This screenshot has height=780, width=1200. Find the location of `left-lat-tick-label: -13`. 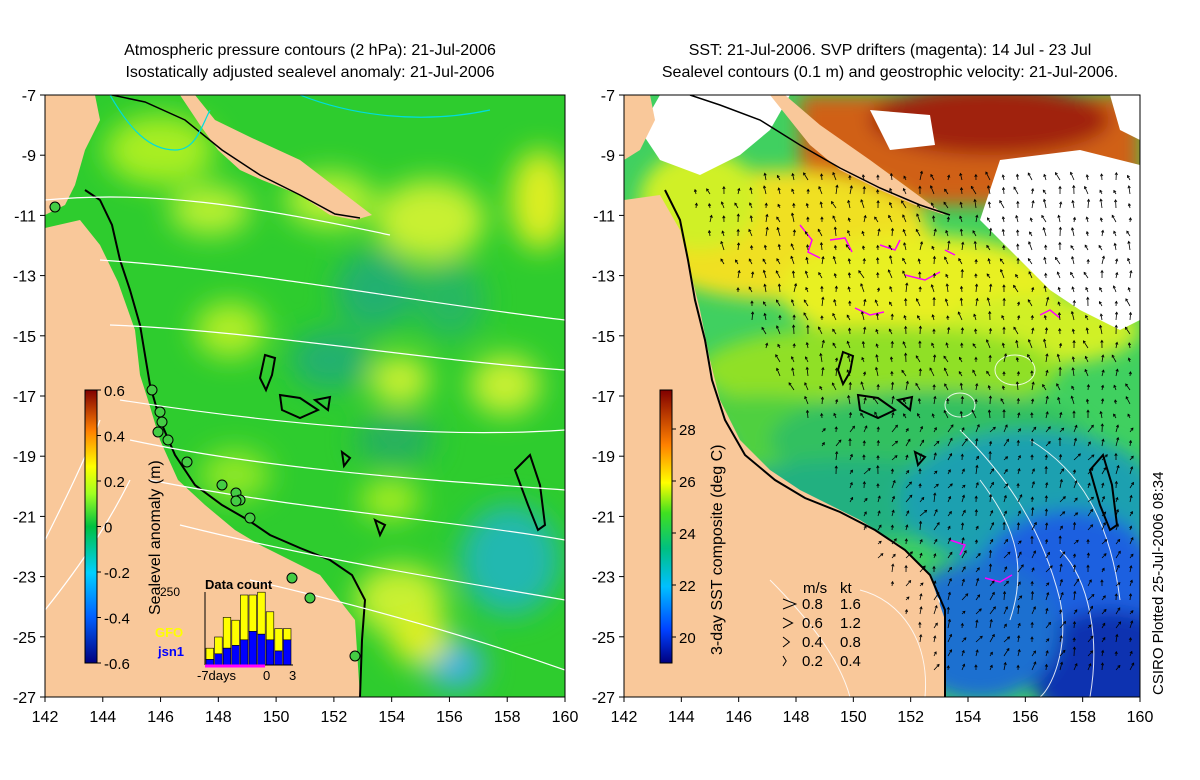

left-lat-tick-label: -13 is located at coordinates (24, 277).